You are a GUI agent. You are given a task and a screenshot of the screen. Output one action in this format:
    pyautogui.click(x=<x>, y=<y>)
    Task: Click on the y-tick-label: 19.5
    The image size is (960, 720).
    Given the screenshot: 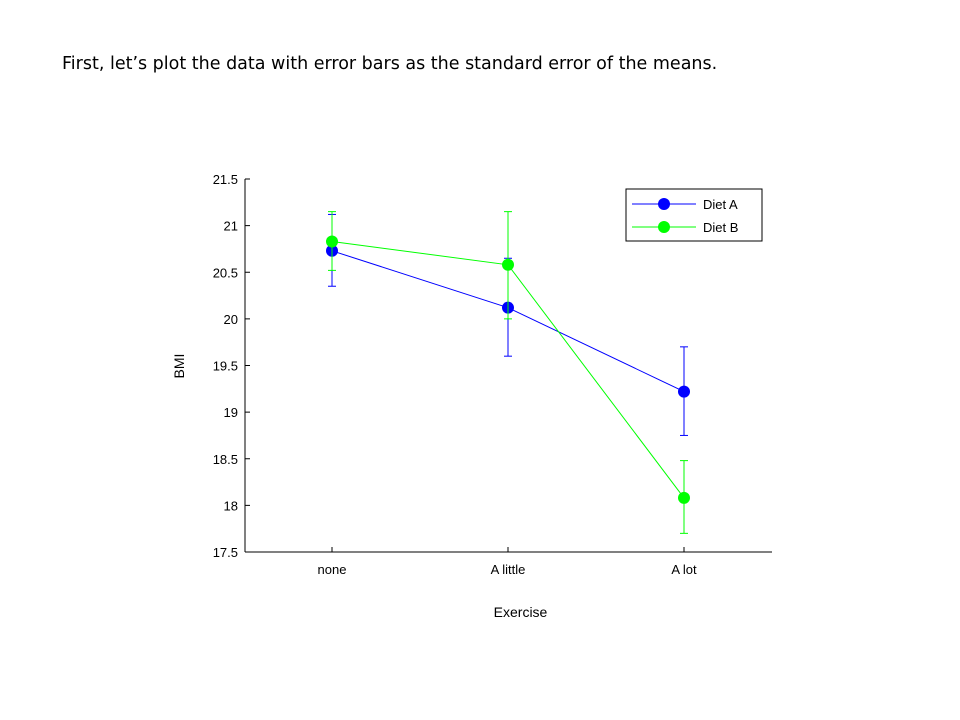 What is the action you would take?
    pyautogui.click(x=225, y=366)
    